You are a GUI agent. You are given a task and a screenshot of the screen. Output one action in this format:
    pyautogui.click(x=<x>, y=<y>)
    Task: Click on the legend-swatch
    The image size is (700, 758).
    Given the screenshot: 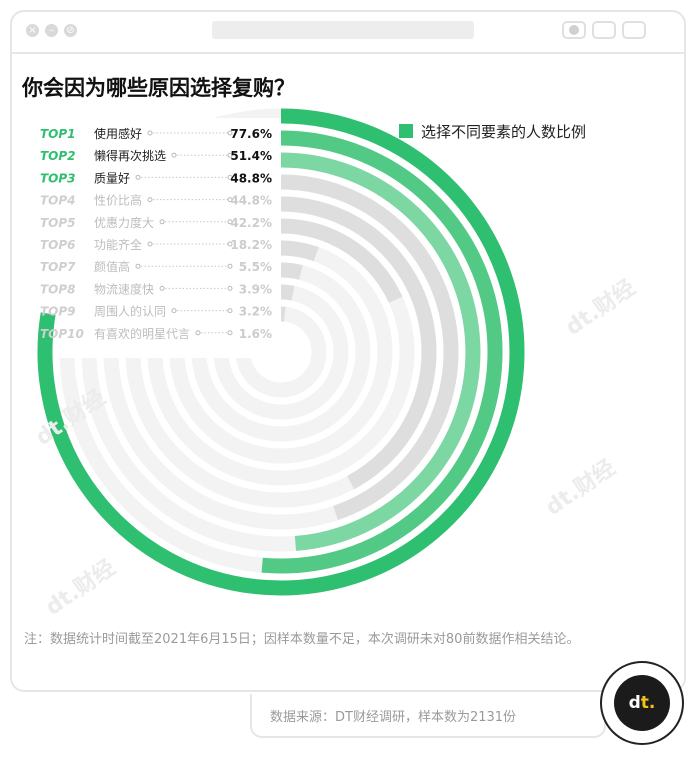 What is the action you would take?
    pyautogui.click(x=406, y=131)
    